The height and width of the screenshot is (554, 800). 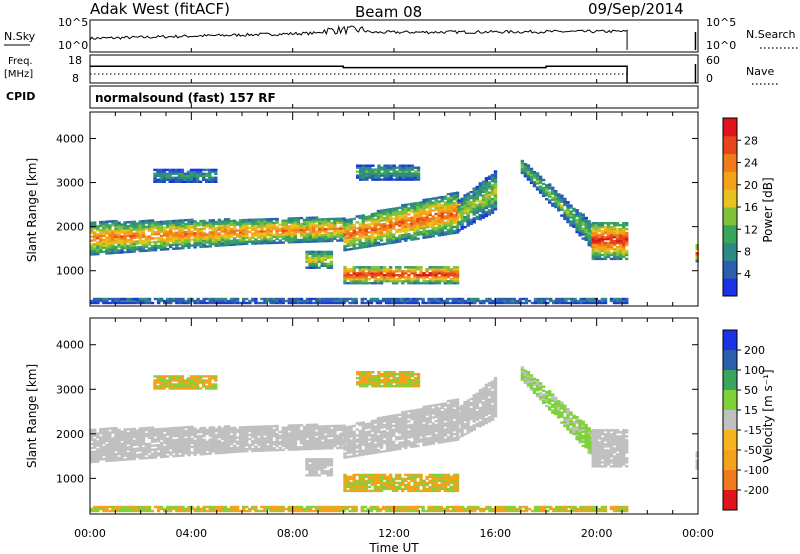 What do you see at coordinates (730, 269) in the screenshot?
I see `colorbar-swatch` at bounding box center [730, 269].